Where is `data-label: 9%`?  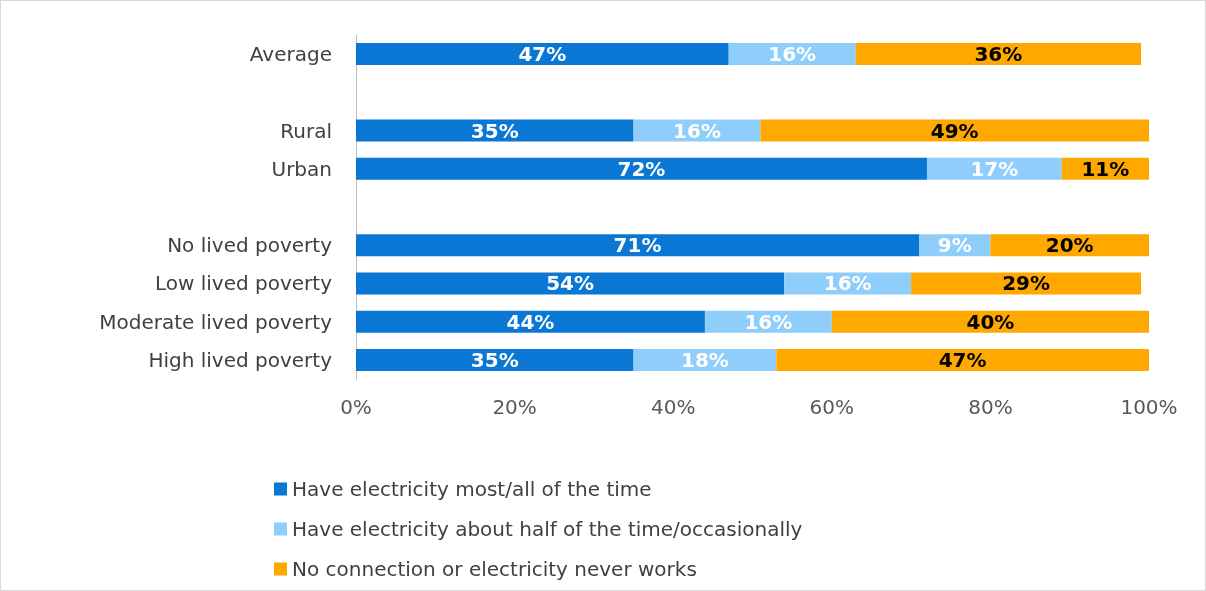 data-label: 9% is located at coordinates (954, 245).